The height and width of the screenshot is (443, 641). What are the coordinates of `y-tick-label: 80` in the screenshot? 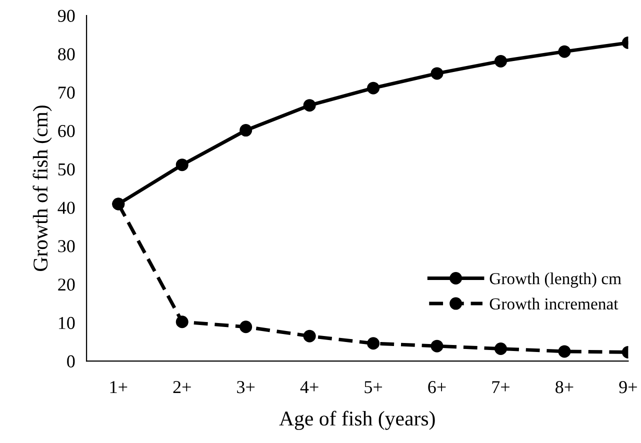 It's located at (66, 54).